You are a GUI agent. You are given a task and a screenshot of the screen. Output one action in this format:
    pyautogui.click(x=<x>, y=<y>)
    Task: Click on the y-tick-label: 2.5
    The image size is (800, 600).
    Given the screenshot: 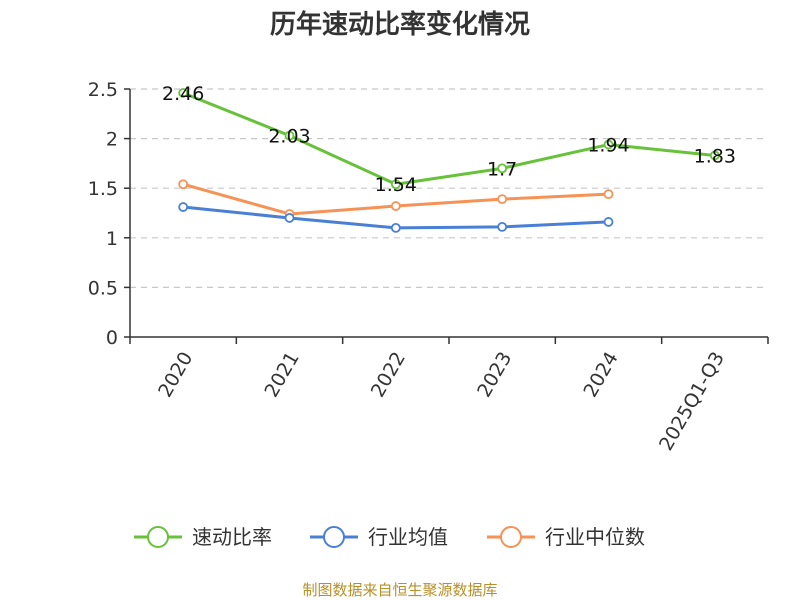 What is the action you would take?
    pyautogui.click(x=103, y=90)
    